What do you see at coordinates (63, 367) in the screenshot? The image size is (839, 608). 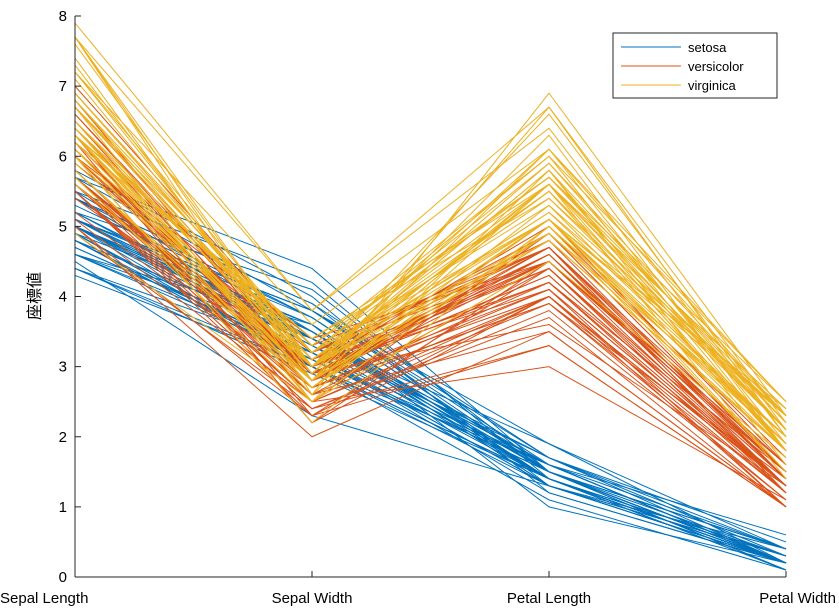 I see `y-tick-label: 3` at bounding box center [63, 367].